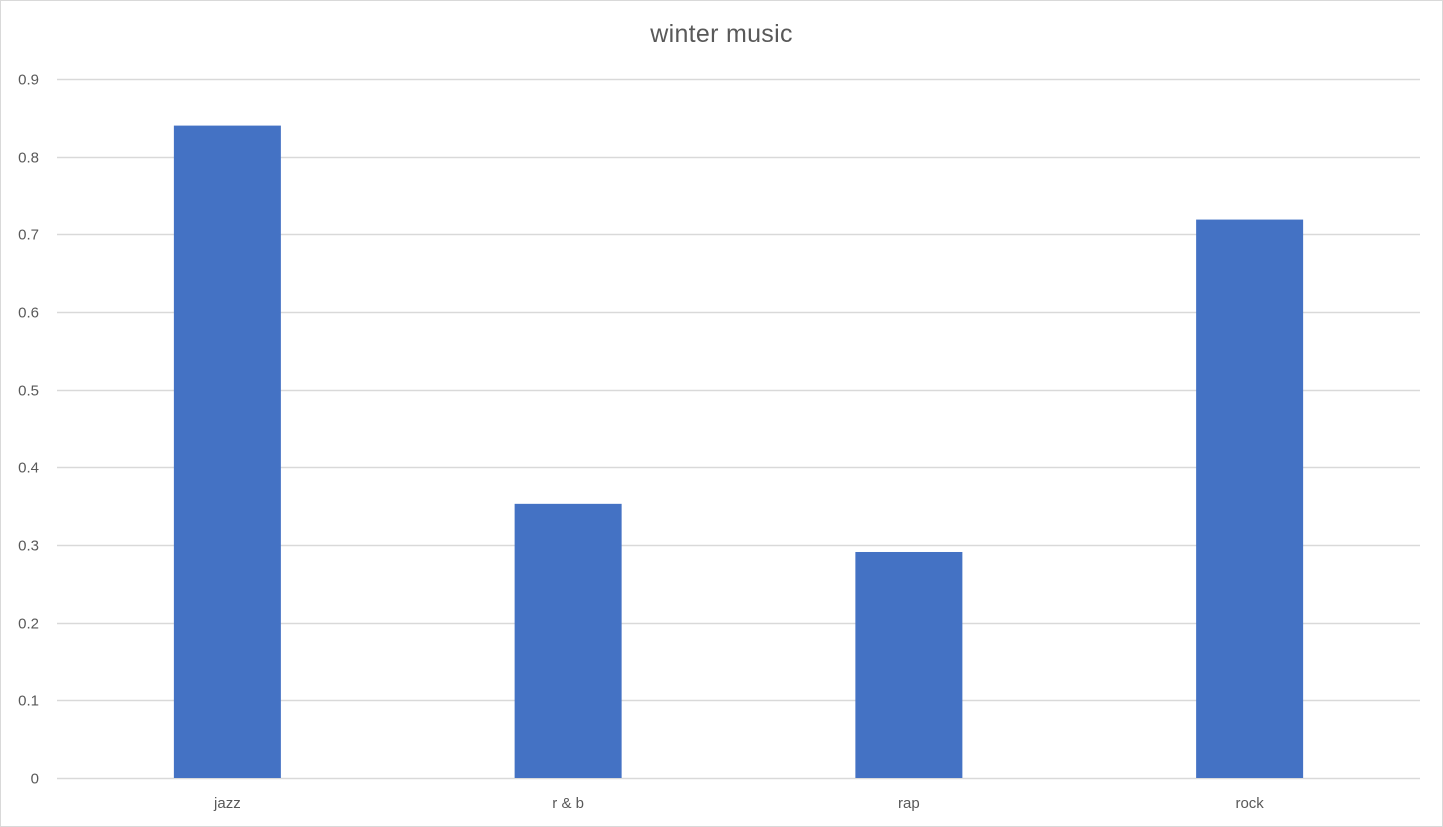 Image resolution: width=1443 pixels, height=827 pixels. Describe the element at coordinates (721, 34) in the screenshot. I see `chart-title: winter music` at that location.